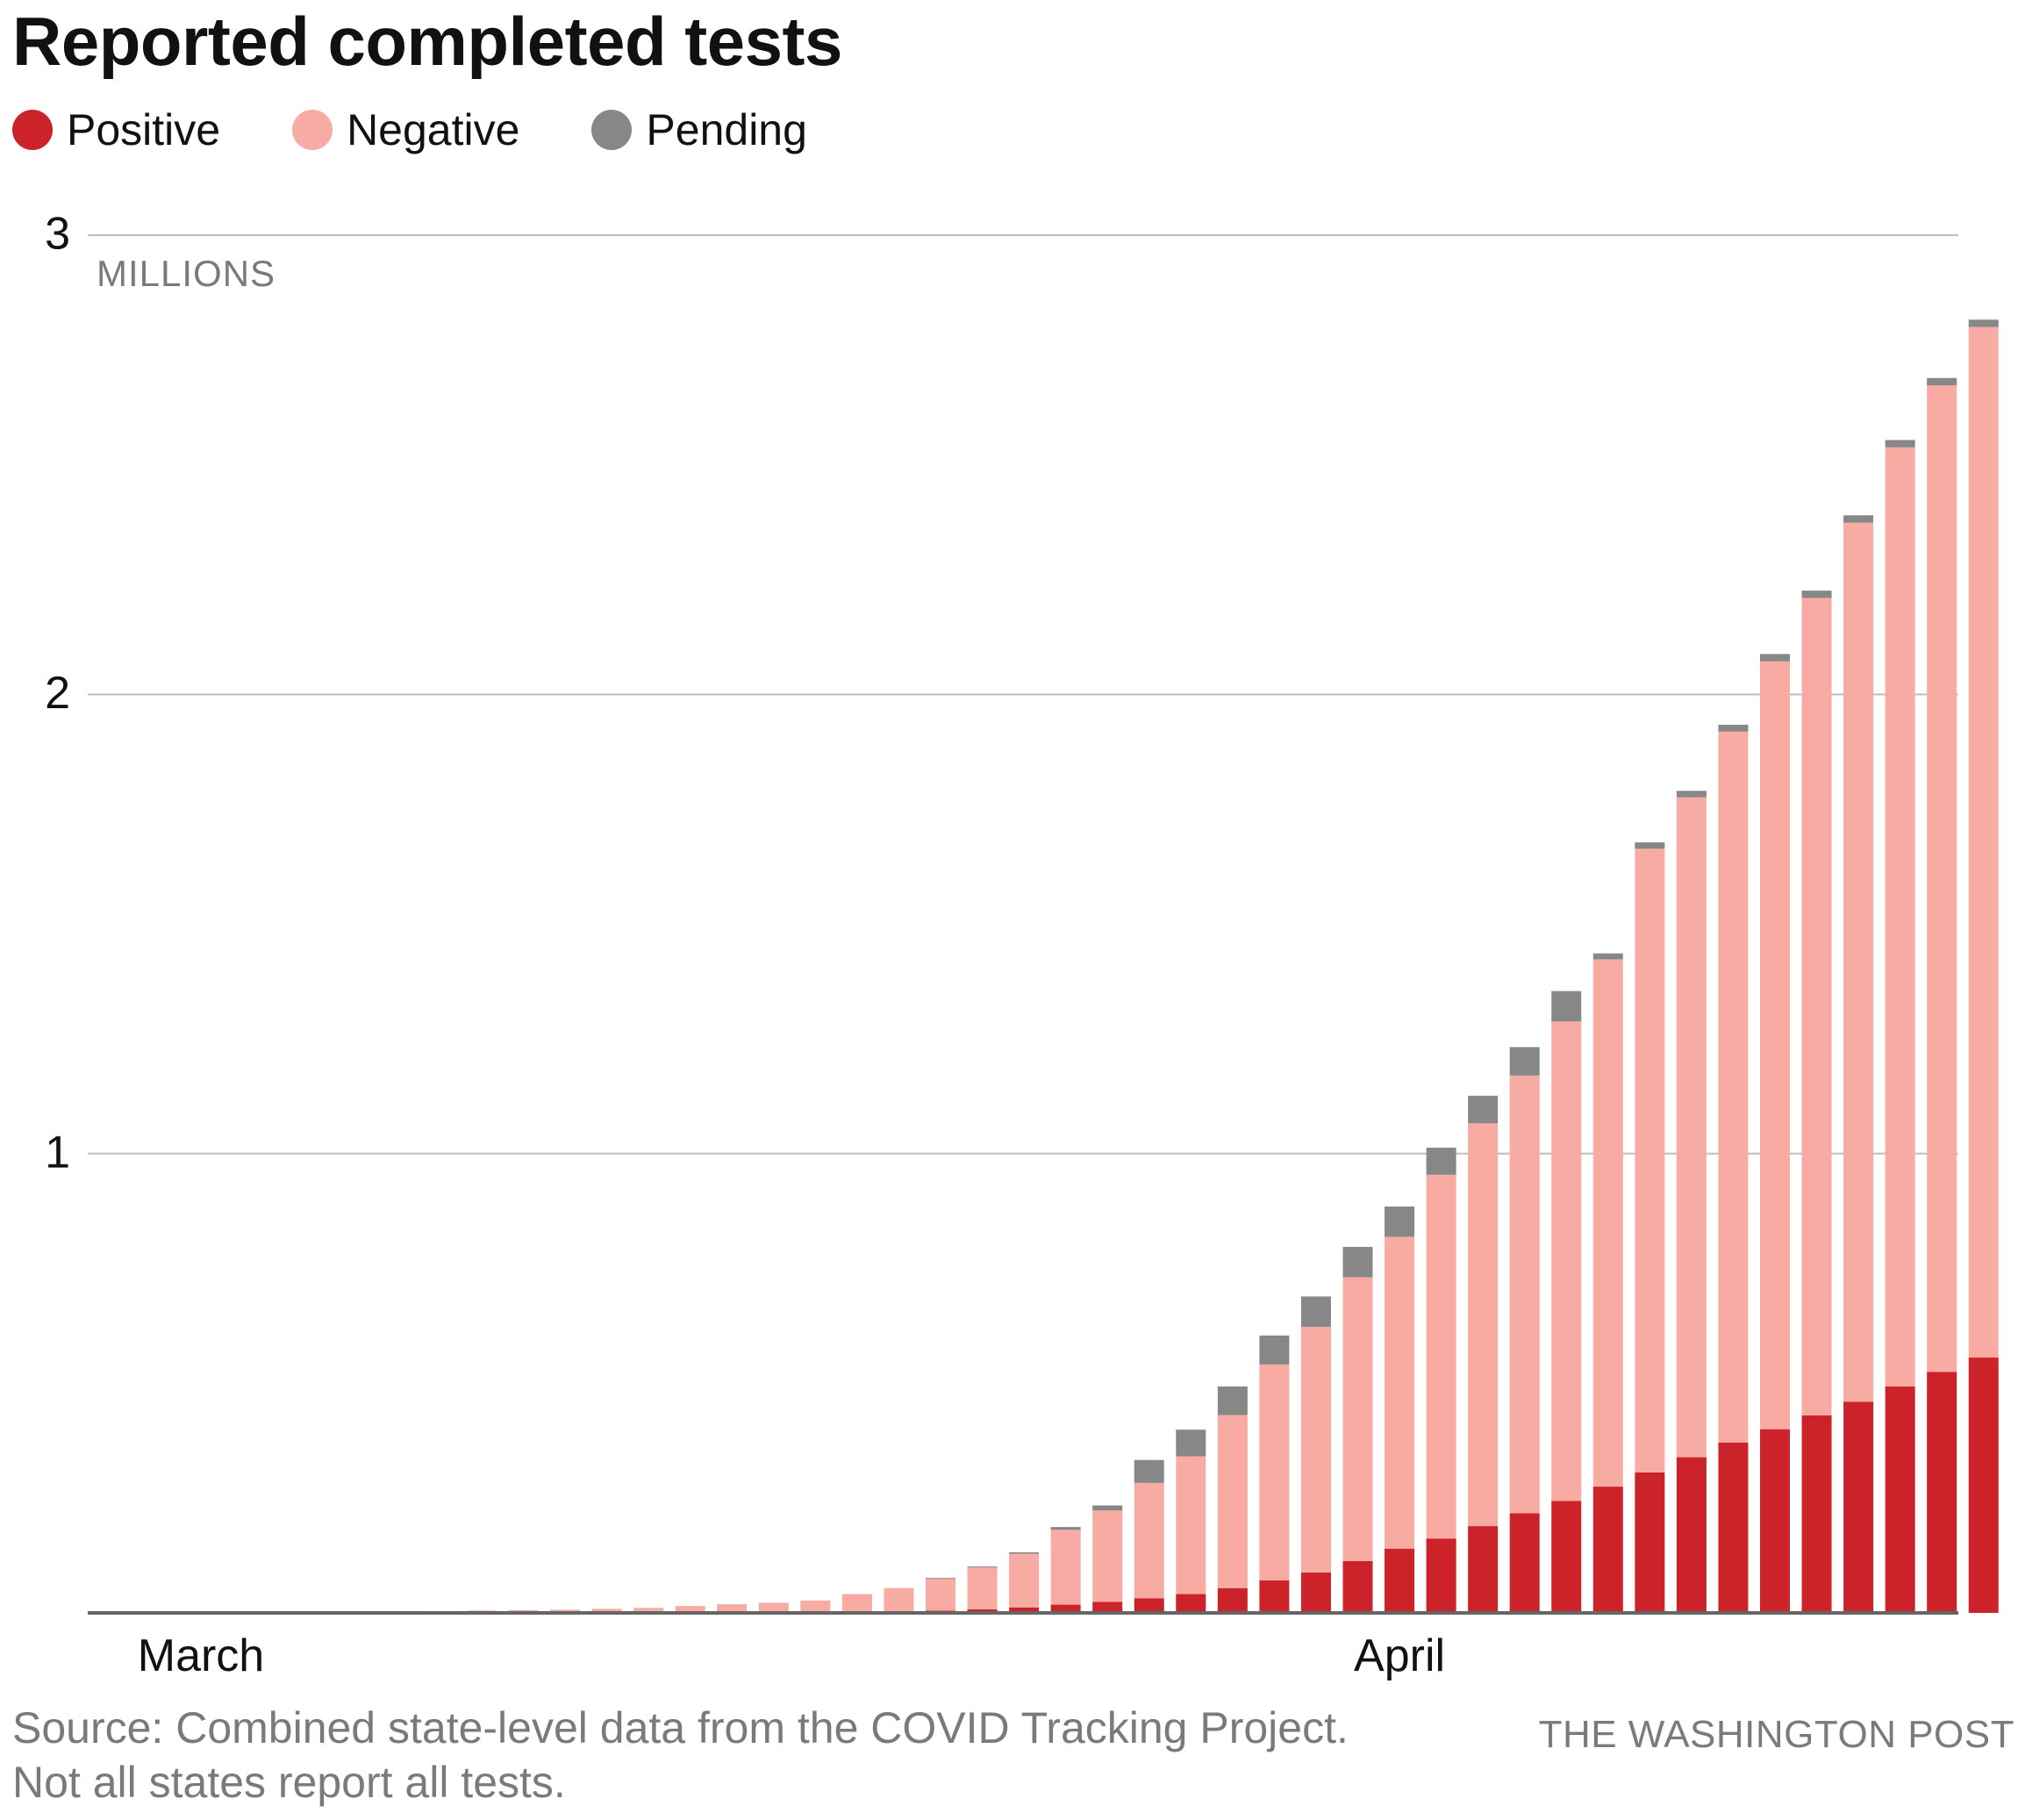 The height and width of the screenshot is (1820, 2018). I want to click on y-tick-label: 1, so click(57, 1152).